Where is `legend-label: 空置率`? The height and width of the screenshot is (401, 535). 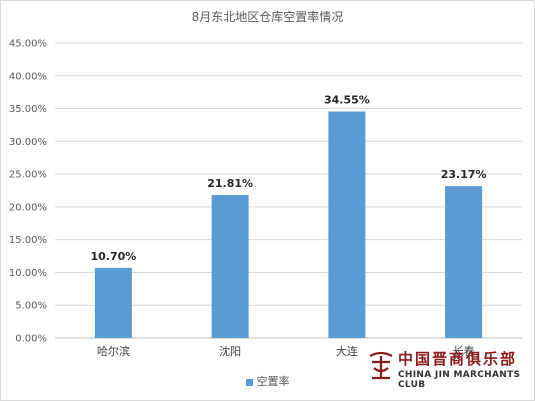
legend-label: 空置率 is located at coordinates (273, 381).